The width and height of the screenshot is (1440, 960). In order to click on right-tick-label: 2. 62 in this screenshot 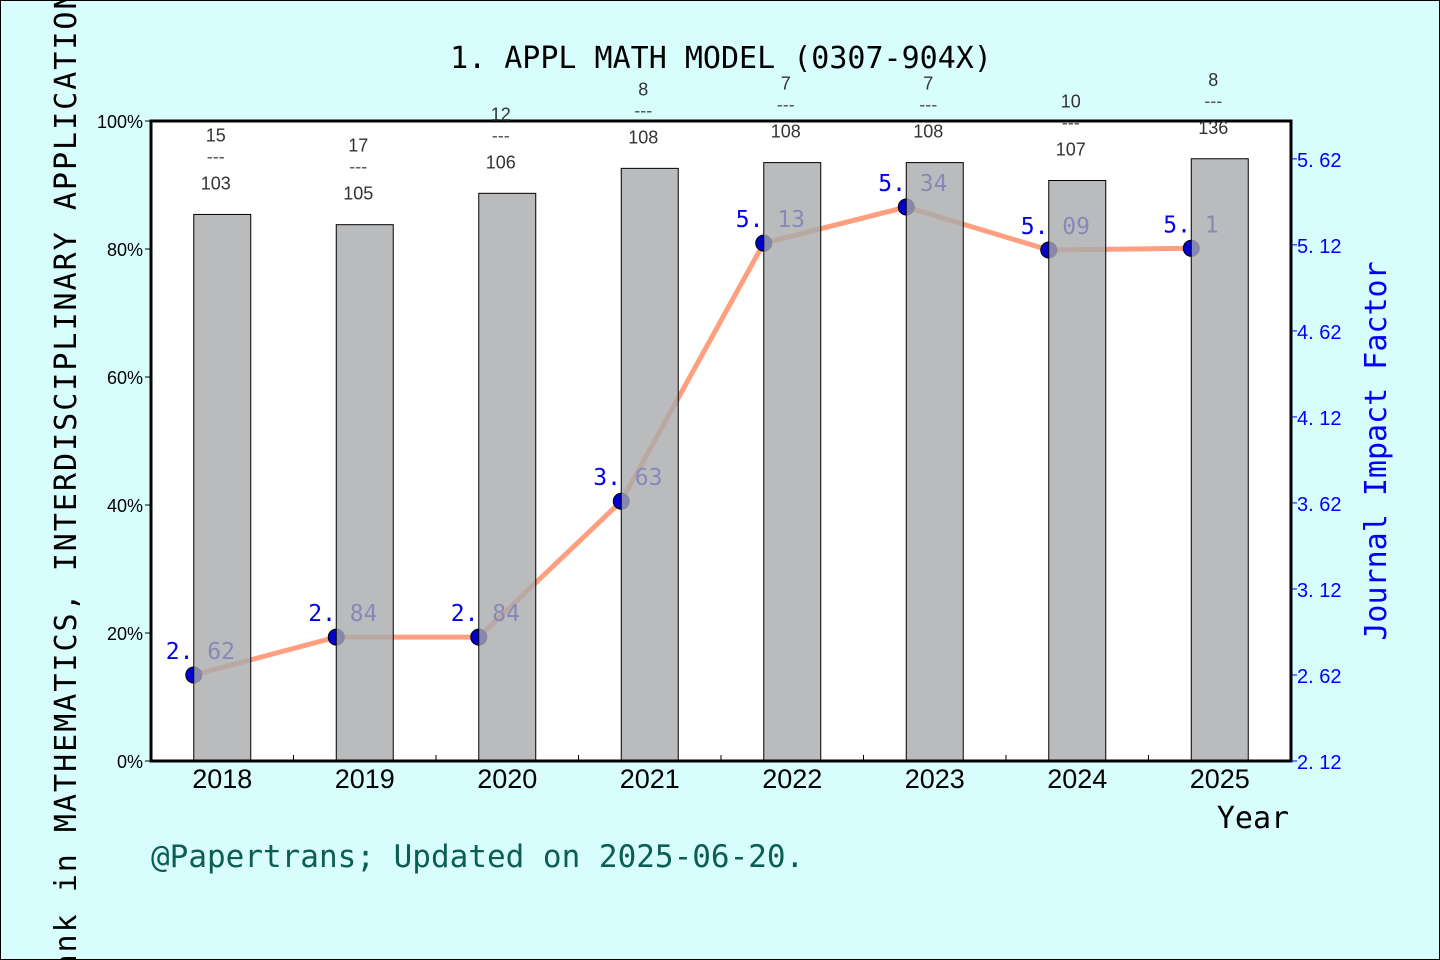, I will do `click(1319, 677)`.